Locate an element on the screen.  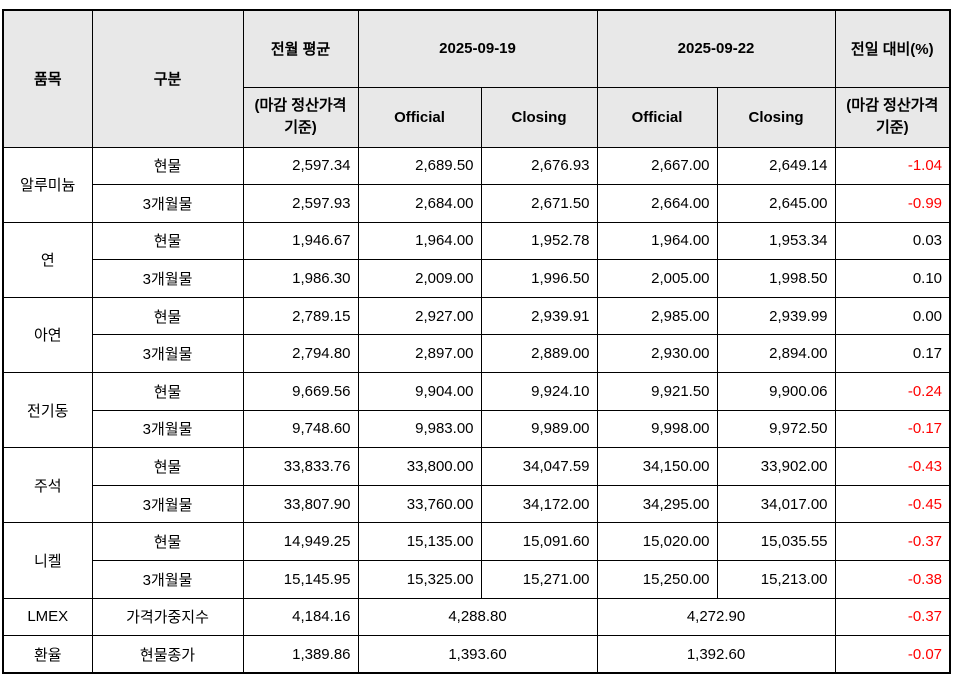
d2-closing-cell: 1,953.34 is located at coordinates (776, 241).